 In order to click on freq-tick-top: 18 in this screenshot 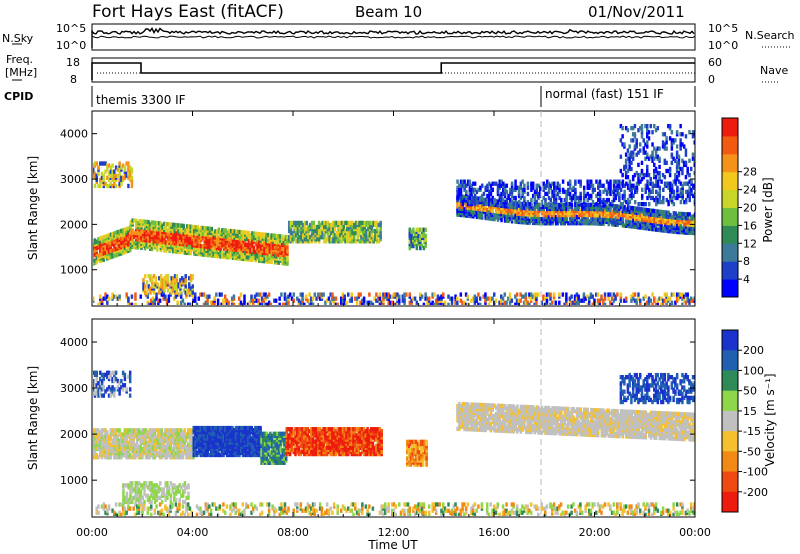, I will do `click(73, 62)`.